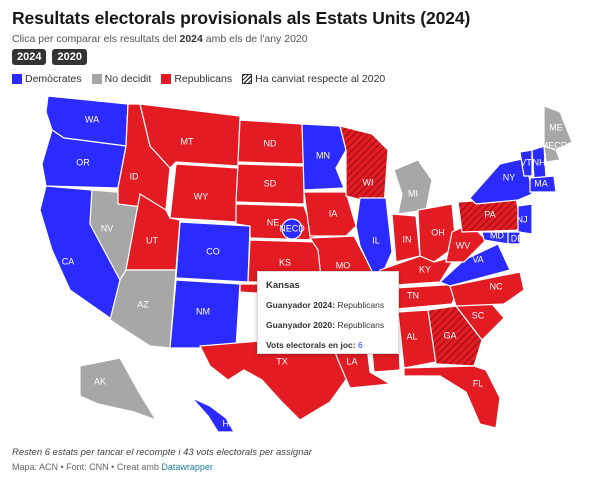 The height and width of the screenshot is (478, 597). Describe the element at coordinates (487, 289) in the screenshot. I see `state-nc` at that location.